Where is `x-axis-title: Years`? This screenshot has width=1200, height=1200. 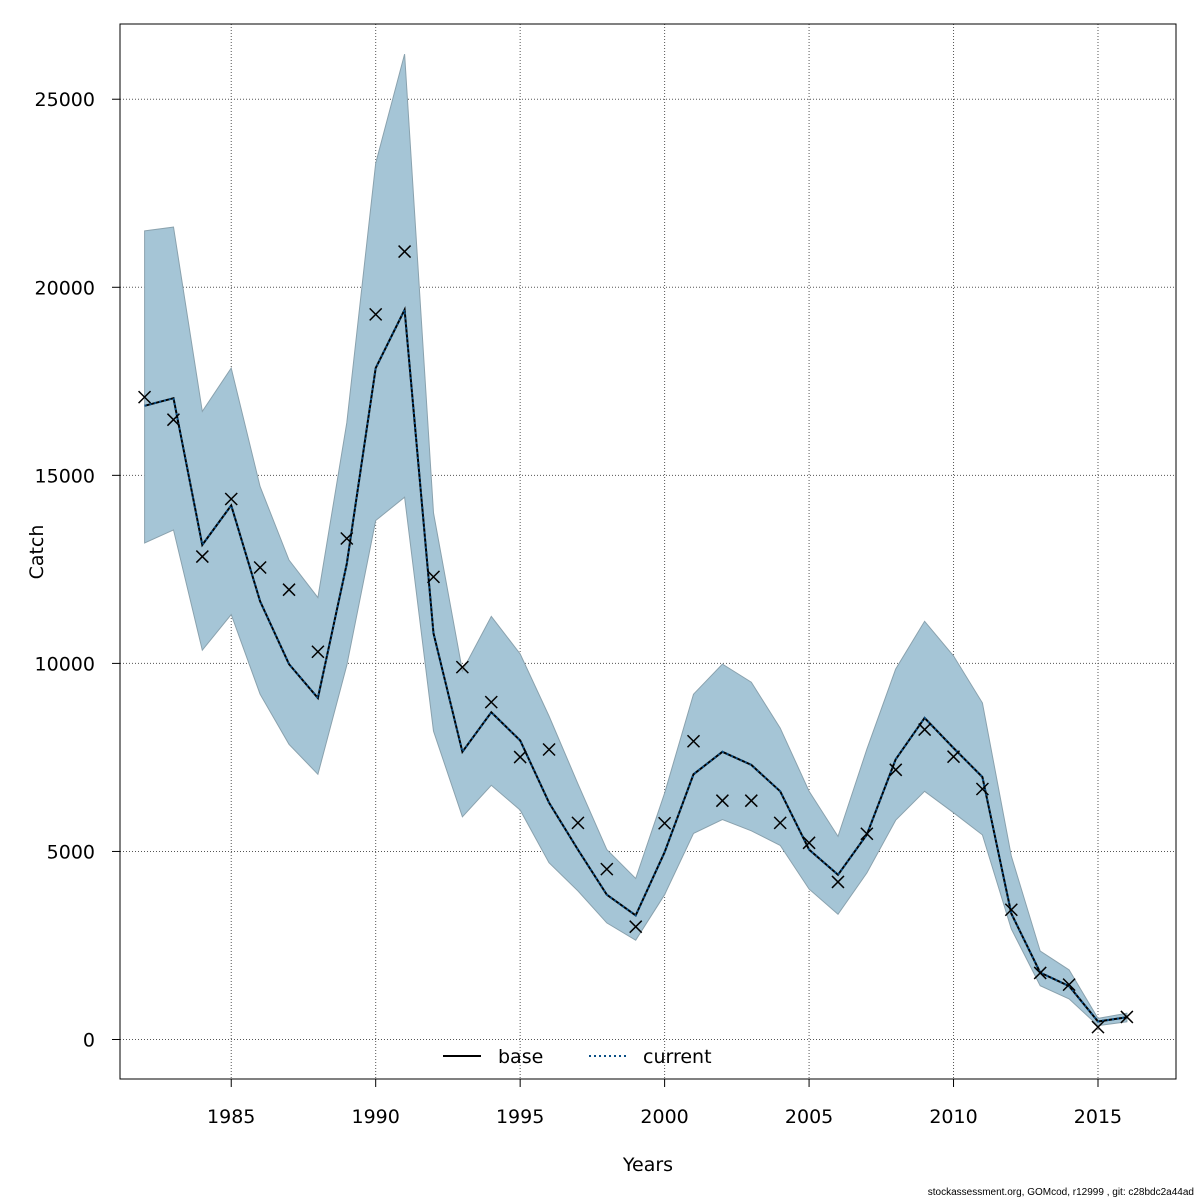
x-axis-title: Years is located at coordinates (647, 1165).